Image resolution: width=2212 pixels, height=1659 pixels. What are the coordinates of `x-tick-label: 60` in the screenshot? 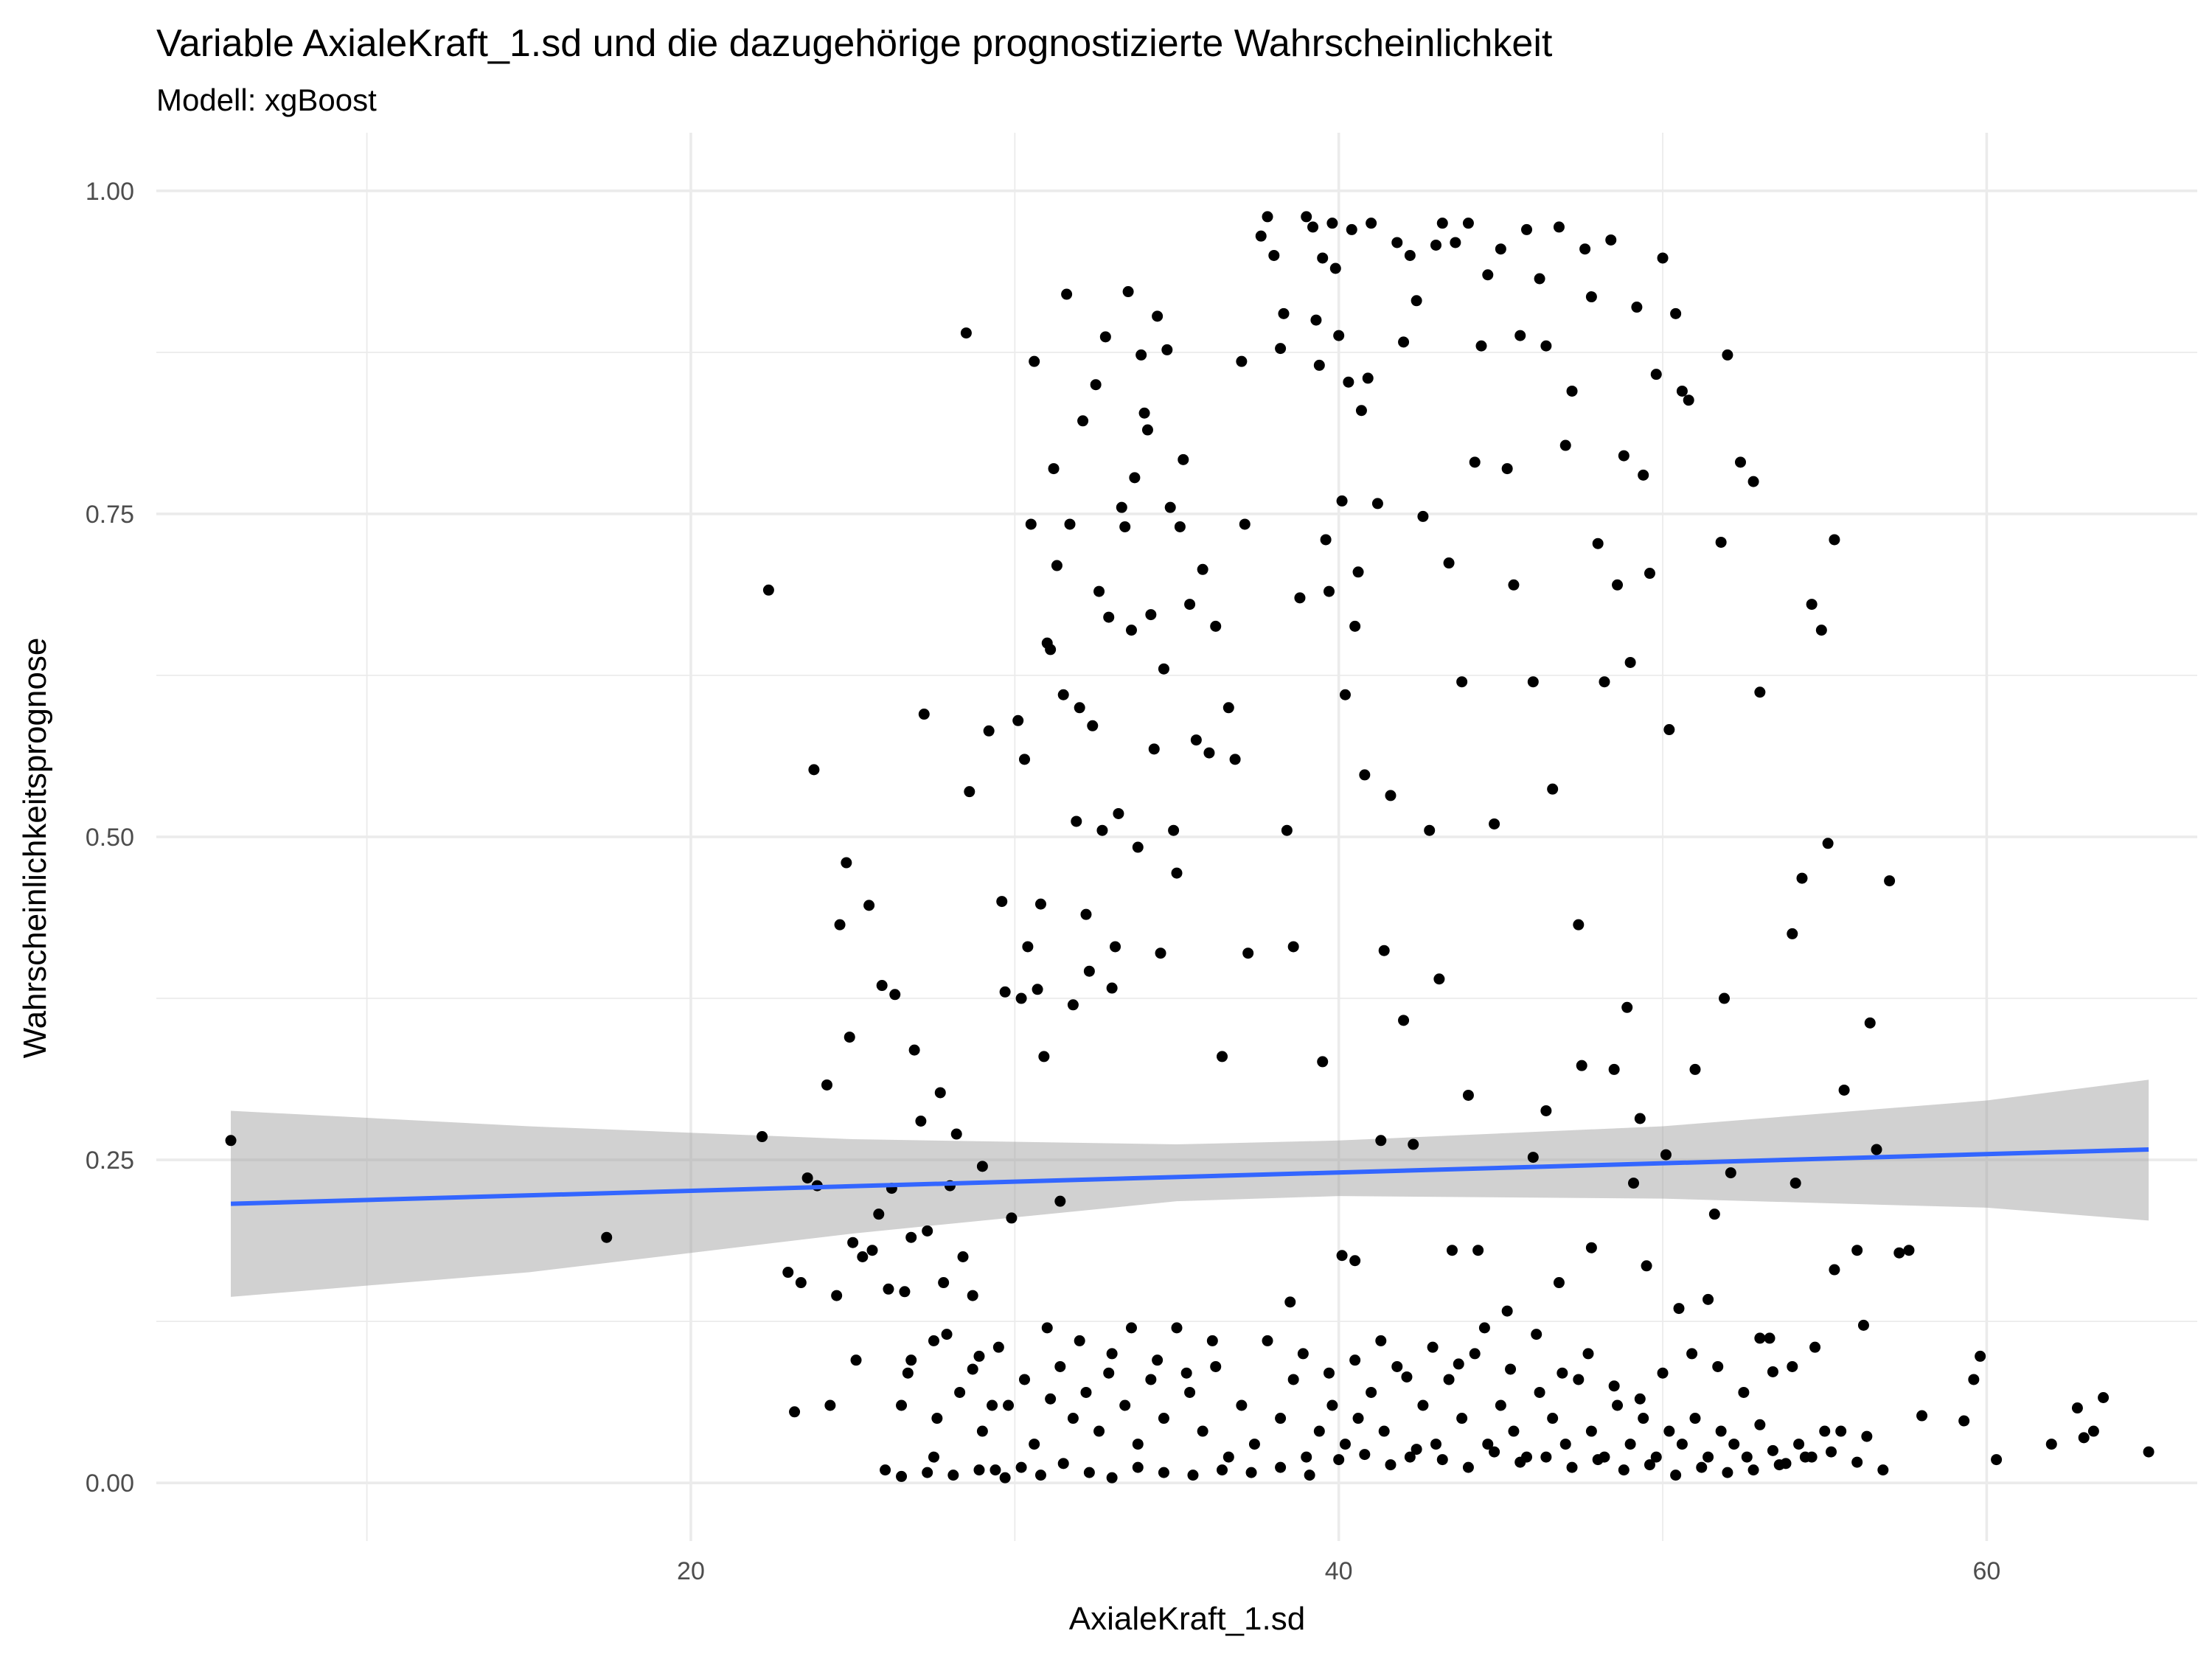 It's located at (1986, 1571).